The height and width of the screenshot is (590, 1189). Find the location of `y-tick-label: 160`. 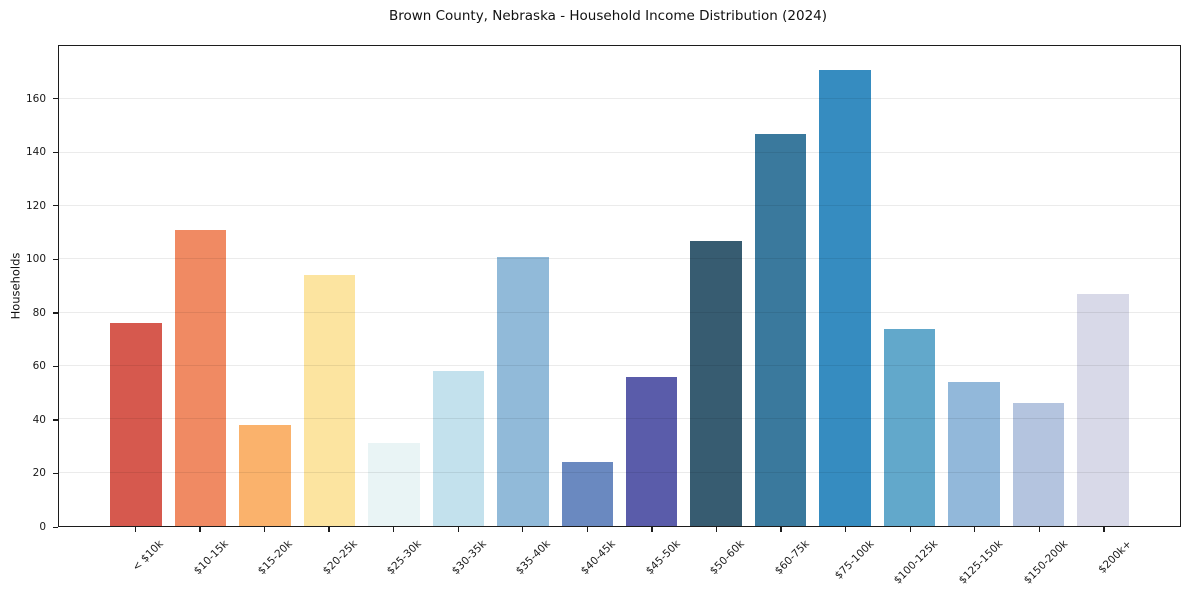

y-tick-label: 160 is located at coordinates (35, 98).